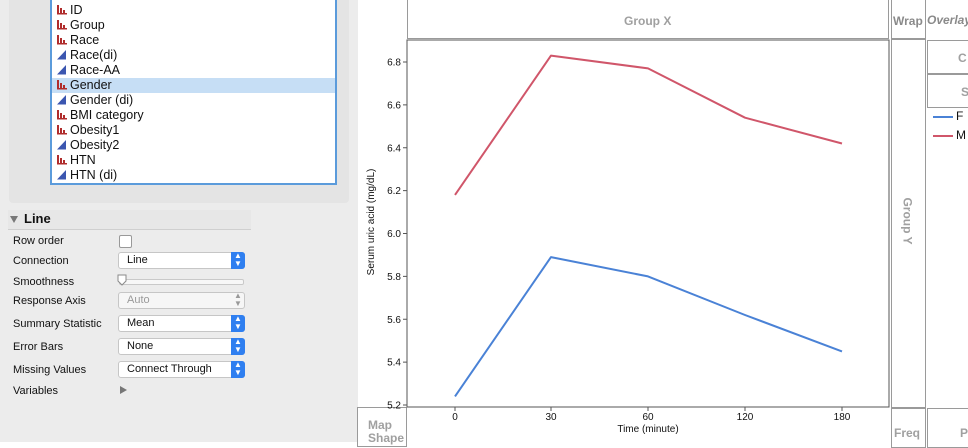 Image resolution: width=968 pixels, height=448 pixels. Describe the element at coordinates (964, 92) in the screenshot. I see `size-zone-label: S` at that location.